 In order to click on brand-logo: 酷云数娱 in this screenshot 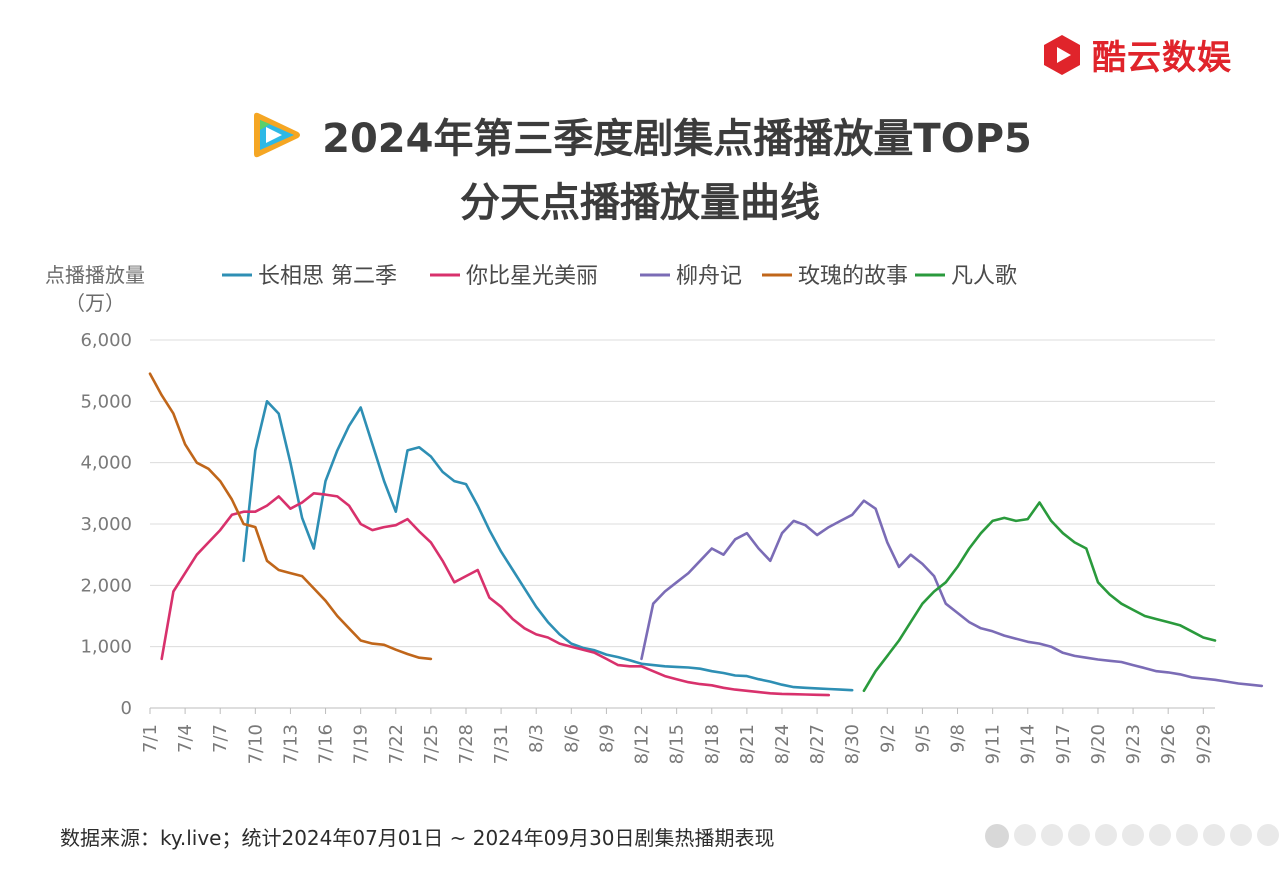, I will do `click(1136, 54)`.